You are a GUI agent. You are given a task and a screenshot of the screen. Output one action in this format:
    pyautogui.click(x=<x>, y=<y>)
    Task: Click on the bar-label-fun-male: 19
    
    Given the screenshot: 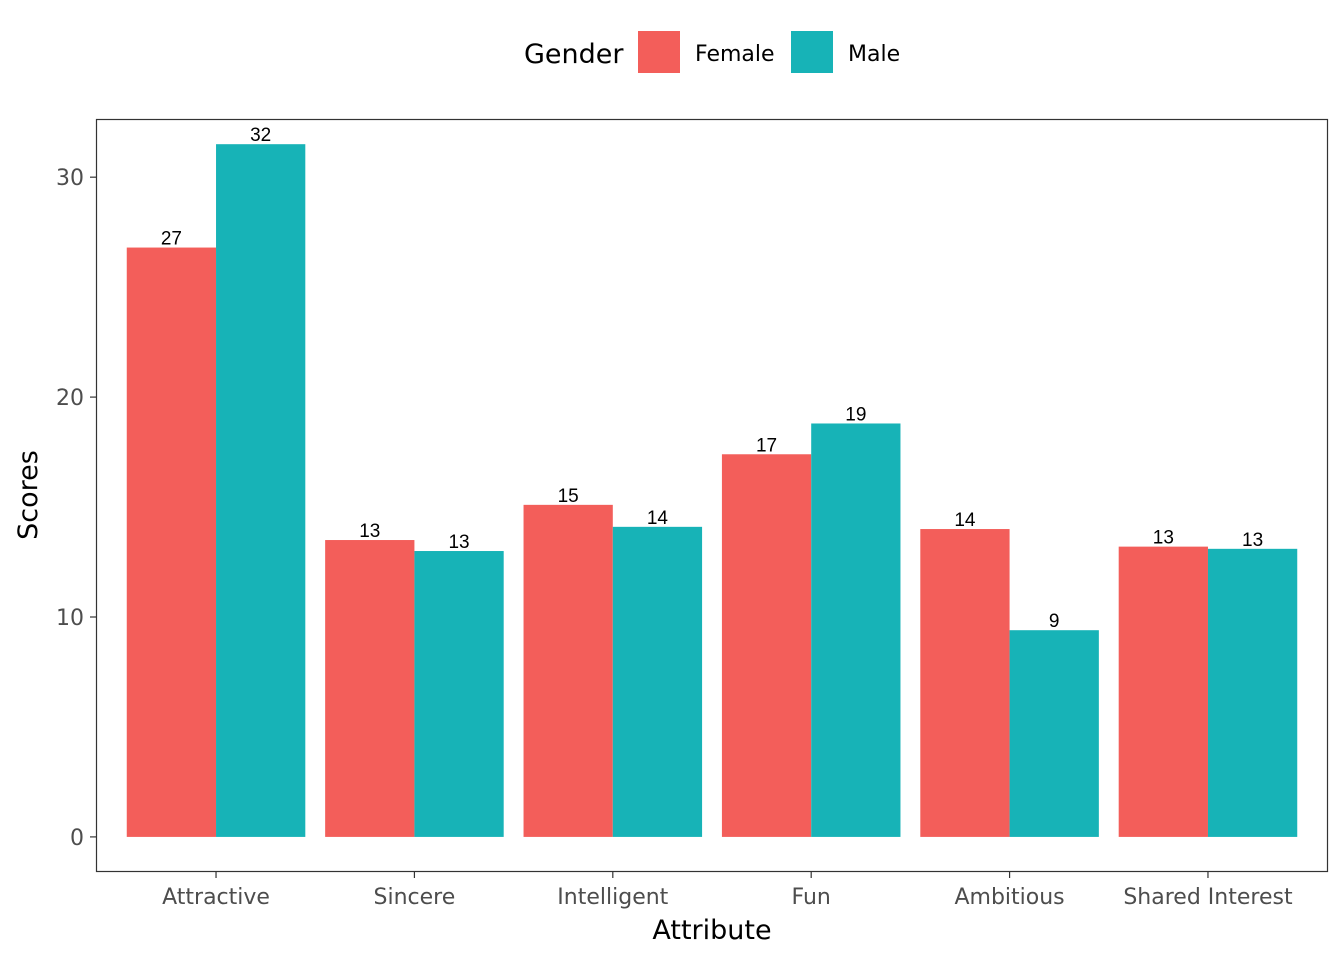 What is the action you would take?
    pyautogui.click(x=855, y=414)
    